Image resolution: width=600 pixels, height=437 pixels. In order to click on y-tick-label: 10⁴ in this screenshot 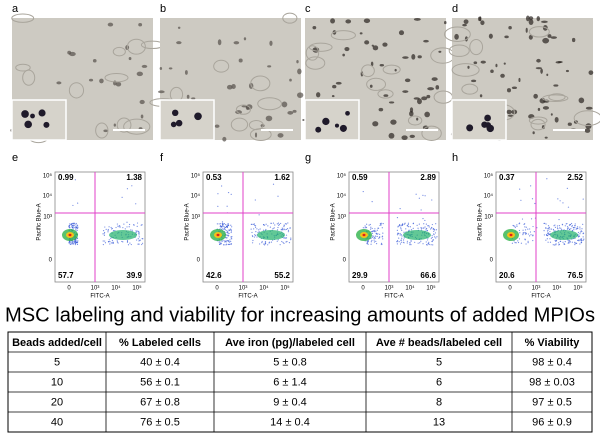, I will do `click(48, 196)`.